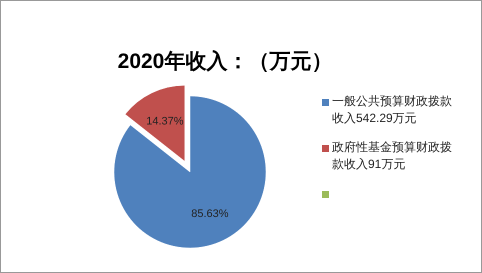  I want to click on chart-title: 2020年收入：（万元）, so click(225, 61).